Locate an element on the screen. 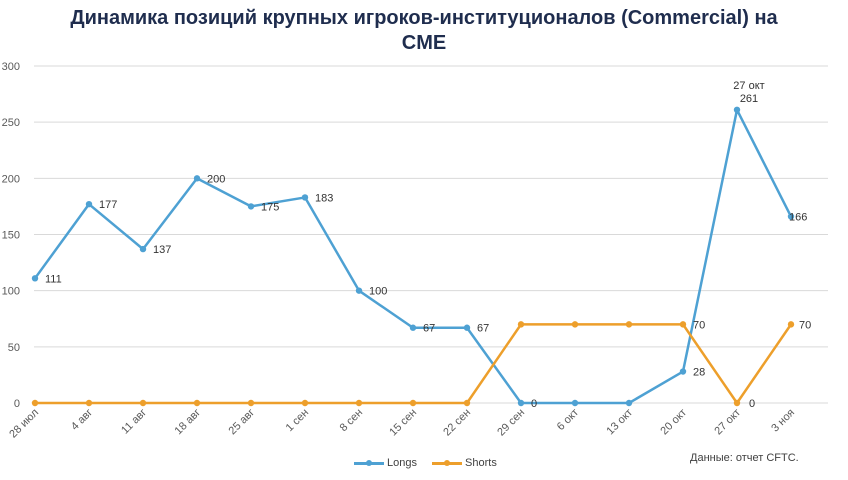  y-tick-label: 150 is located at coordinates (11, 236).